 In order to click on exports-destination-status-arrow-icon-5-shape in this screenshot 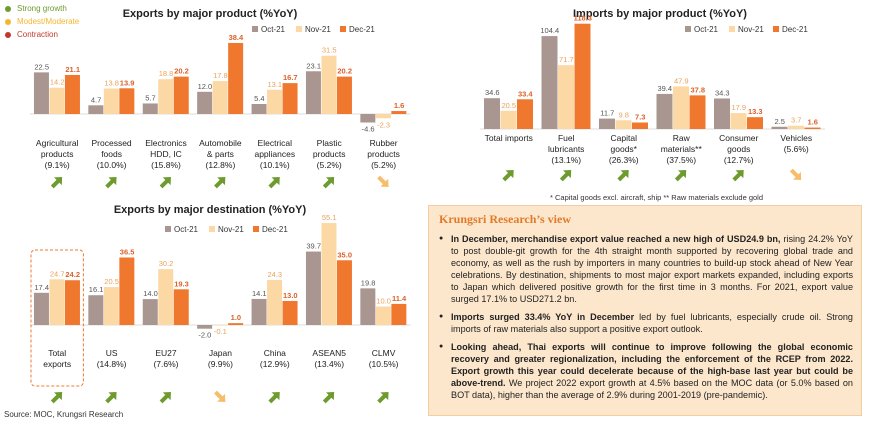, I will do `click(328, 398)`.